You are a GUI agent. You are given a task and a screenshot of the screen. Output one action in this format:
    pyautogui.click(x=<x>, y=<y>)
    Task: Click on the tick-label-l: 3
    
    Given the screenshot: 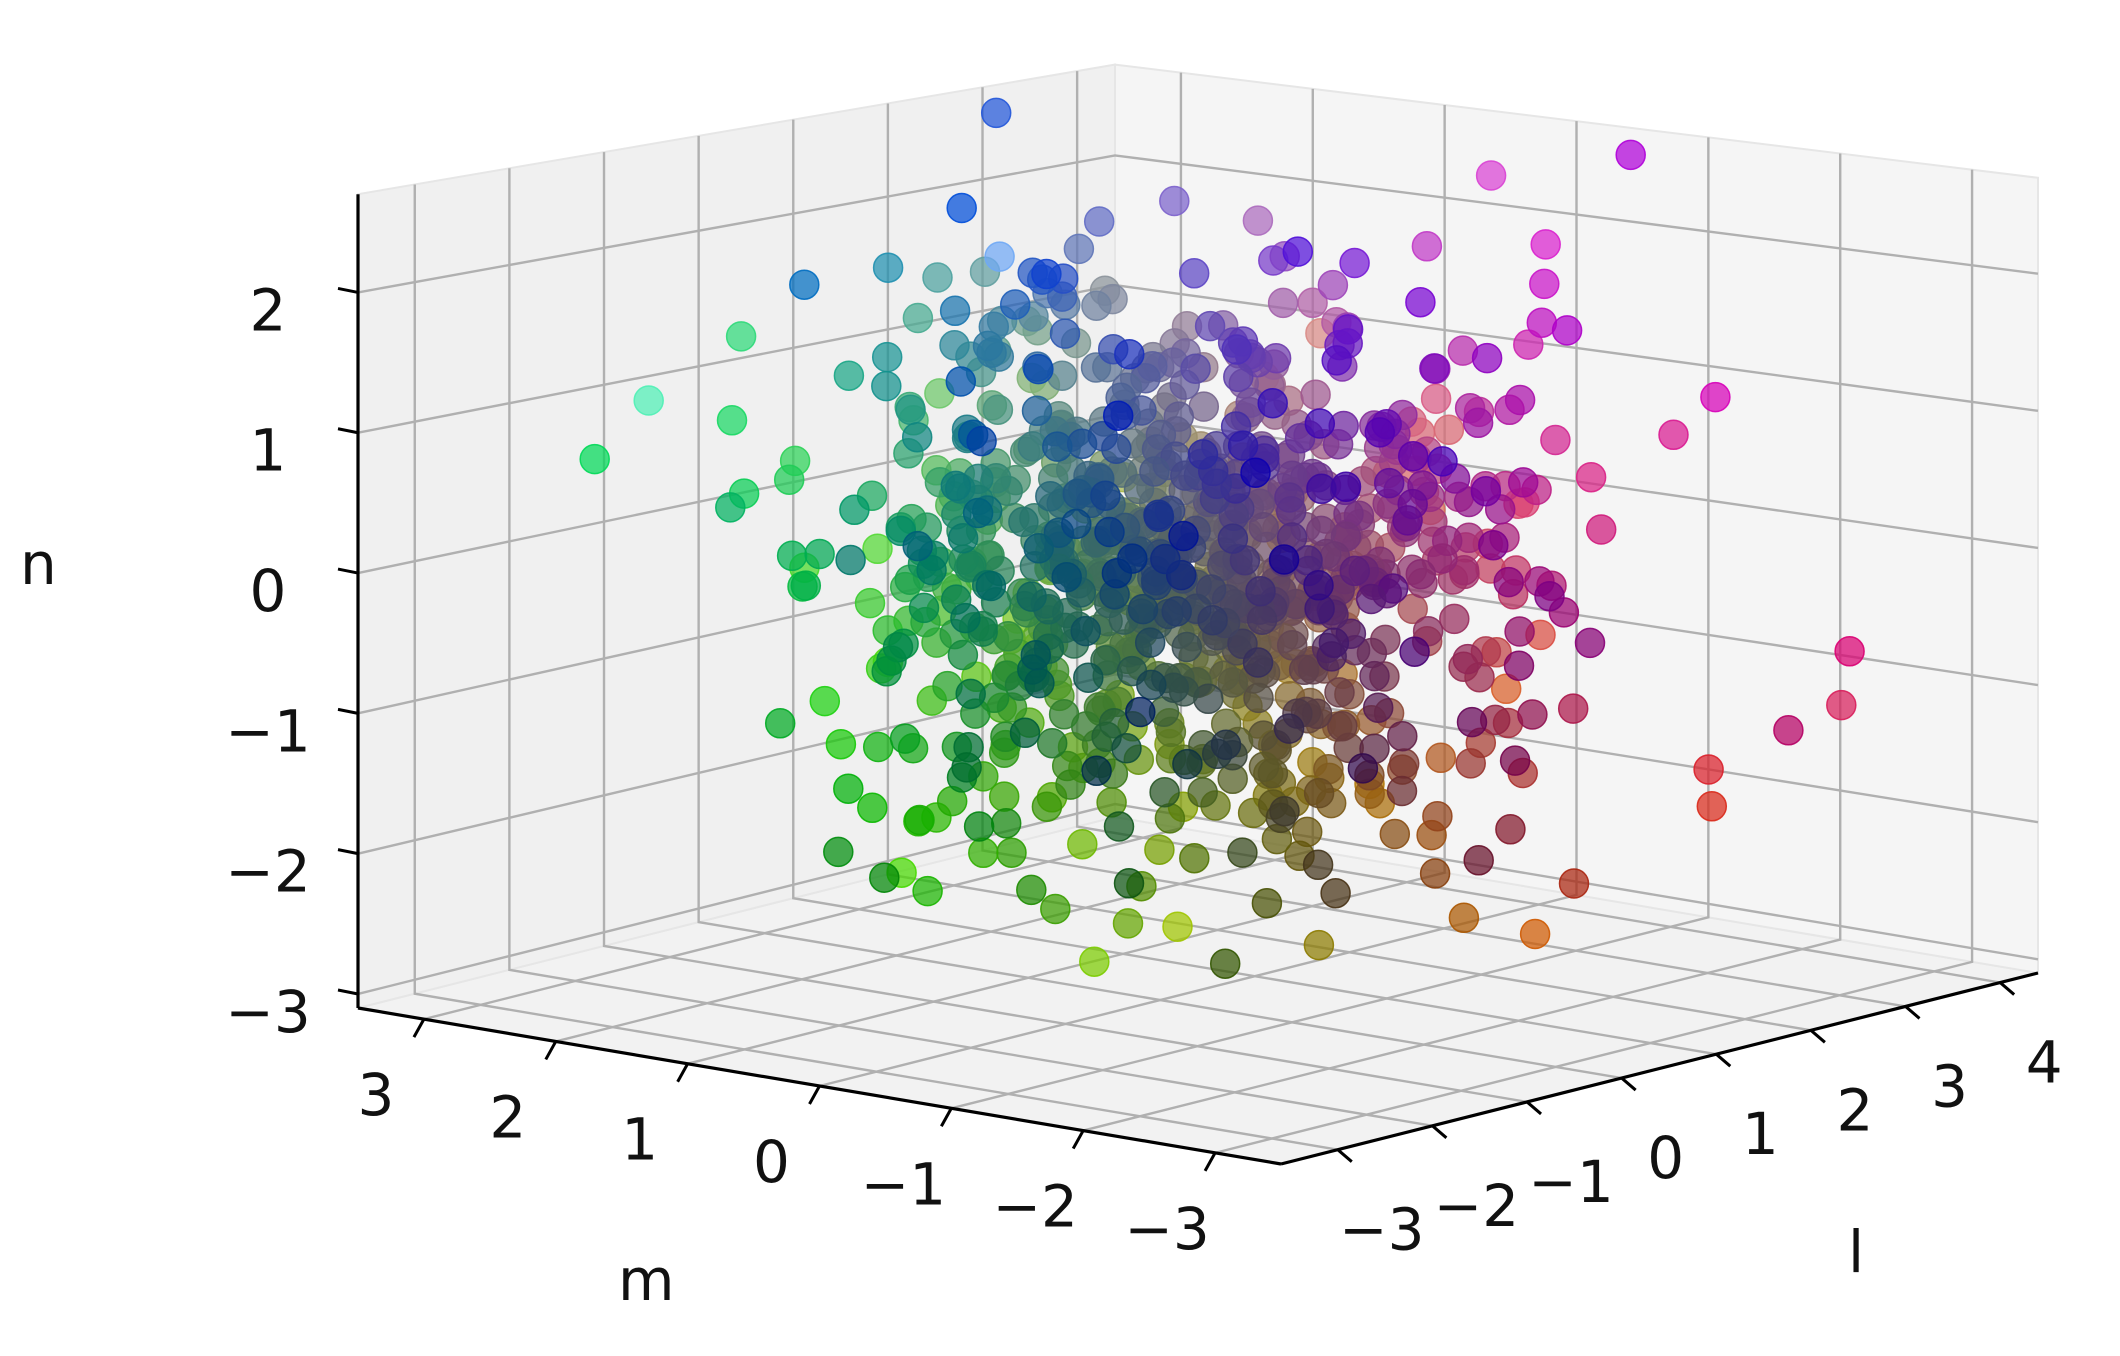 What is the action you would take?
    pyautogui.click(x=1949, y=1086)
    